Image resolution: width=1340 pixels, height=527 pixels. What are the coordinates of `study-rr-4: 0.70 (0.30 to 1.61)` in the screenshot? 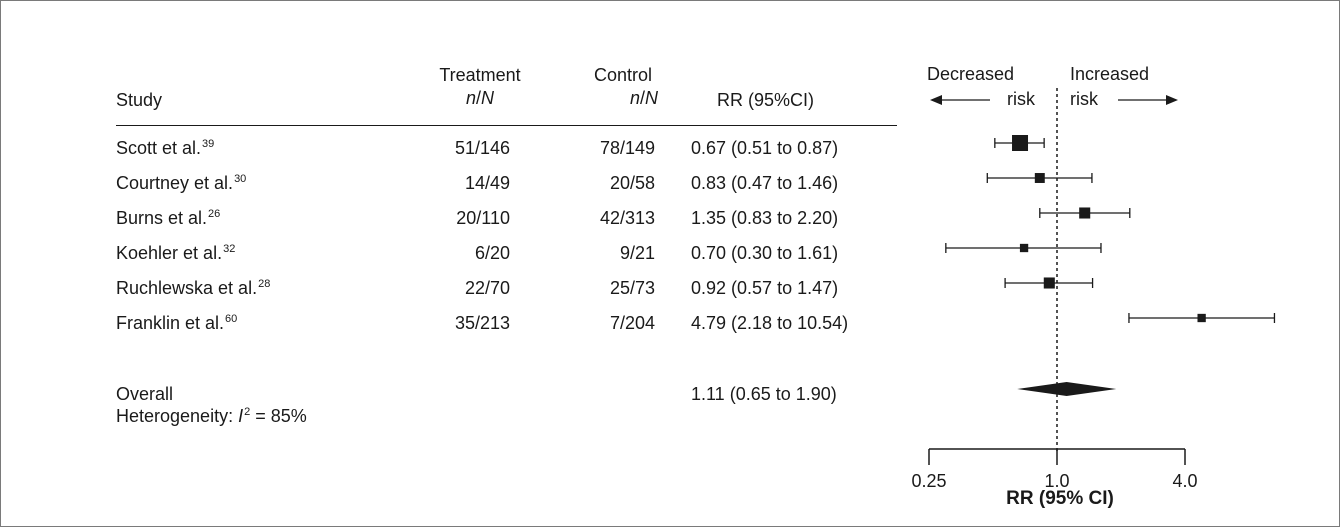 It's located at (765, 253).